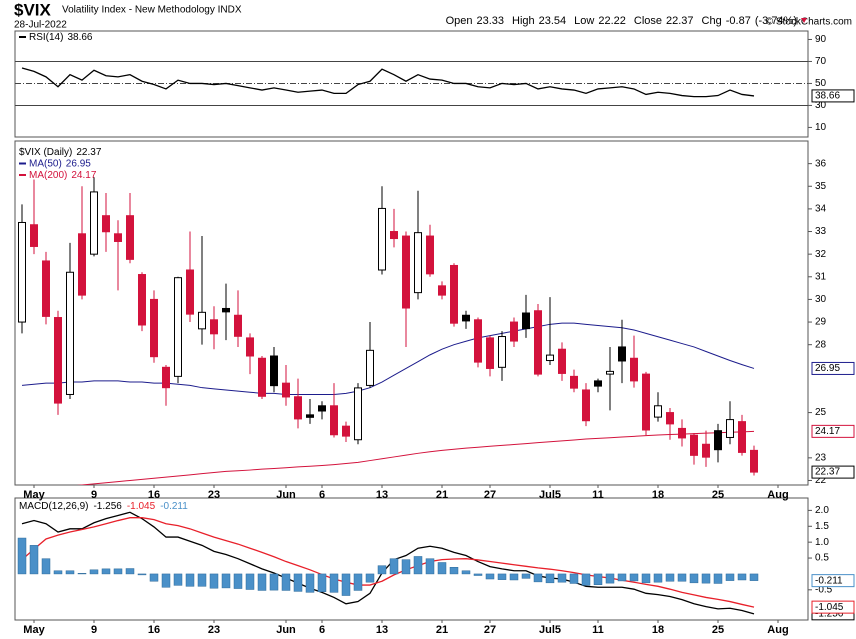  I want to click on x-tick-label: 6, so click(322, 630).